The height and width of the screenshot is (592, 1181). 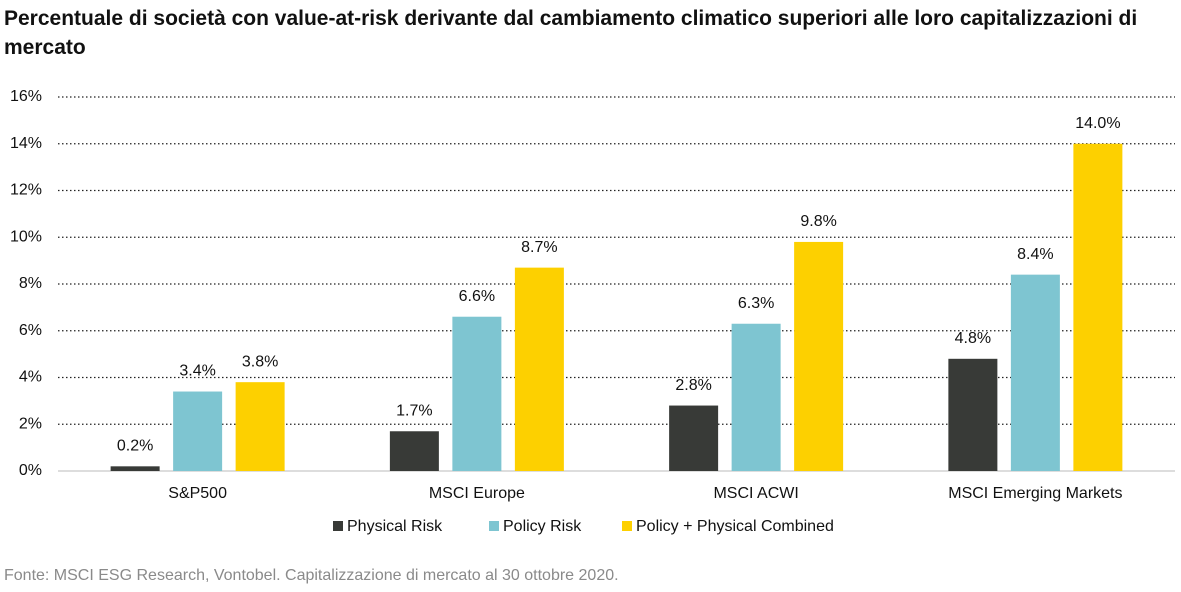 What do you see at coordinates (135, 446) in the screenshot?
I see `data-label: 0.2%` at bounding box center [135, 446].